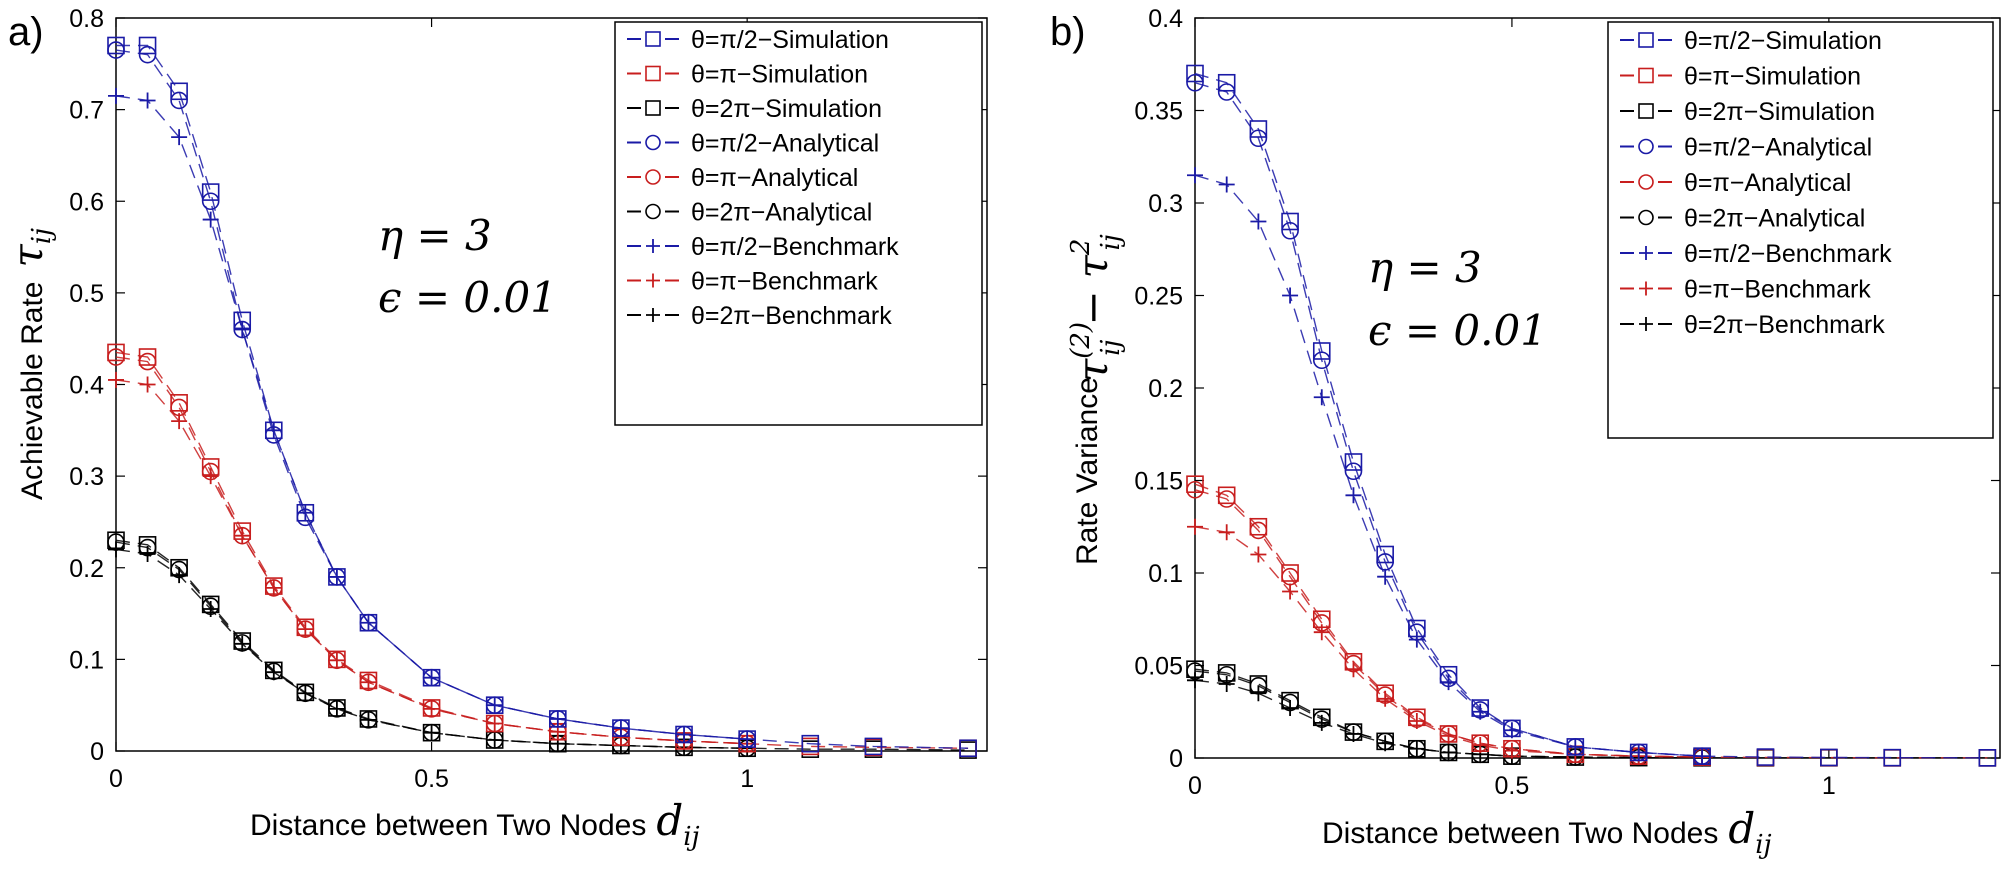  I want to click on panel-a-legend-item: θ=π−Benchmark, so click(752, 282).